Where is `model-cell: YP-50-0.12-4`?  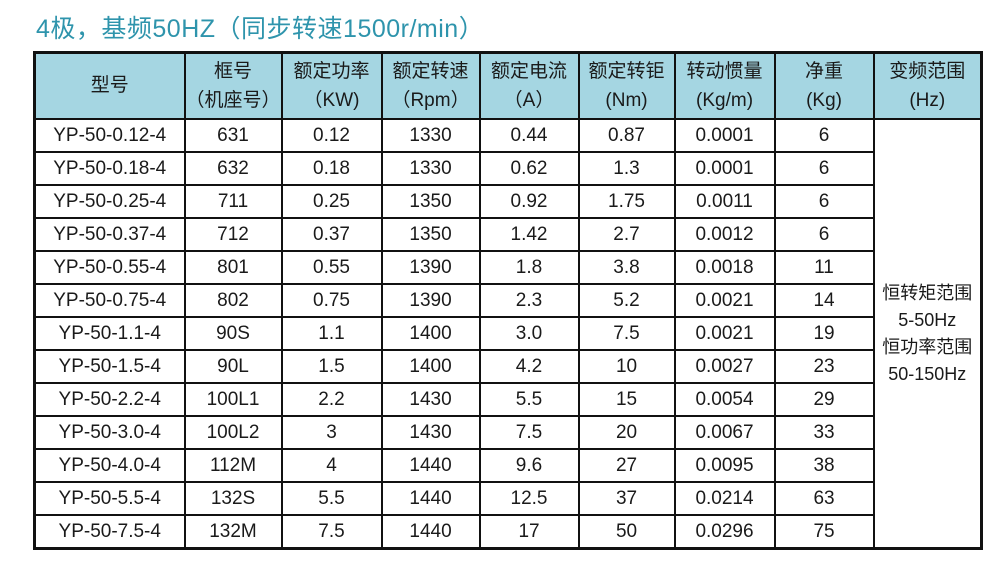
model-cell: YP-50-0.12-4 is located at coordinates (109, 135).